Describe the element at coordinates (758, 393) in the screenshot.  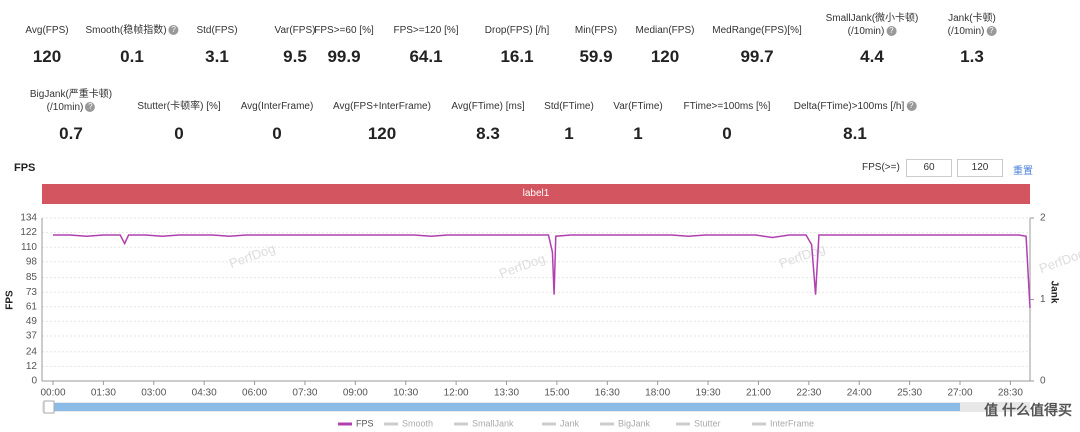
I see `x-tick-label: 21:00` at that location.